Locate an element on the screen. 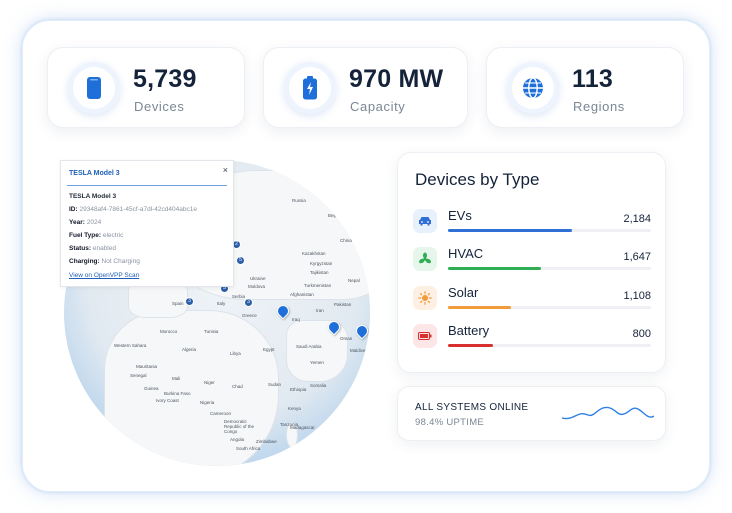  phone-icon is located at coordinates (94, 88).